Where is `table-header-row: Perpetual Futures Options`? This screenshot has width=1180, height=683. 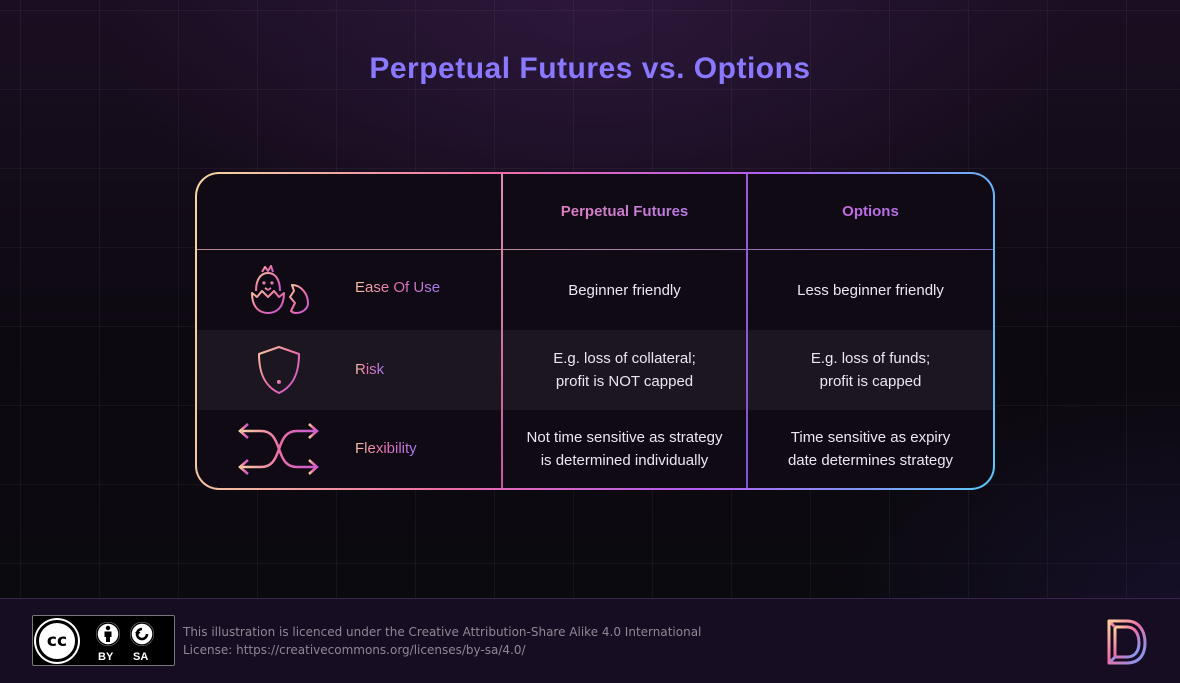
table-header-row: Perpetual Futures Options is located at coordinates (595, 211).